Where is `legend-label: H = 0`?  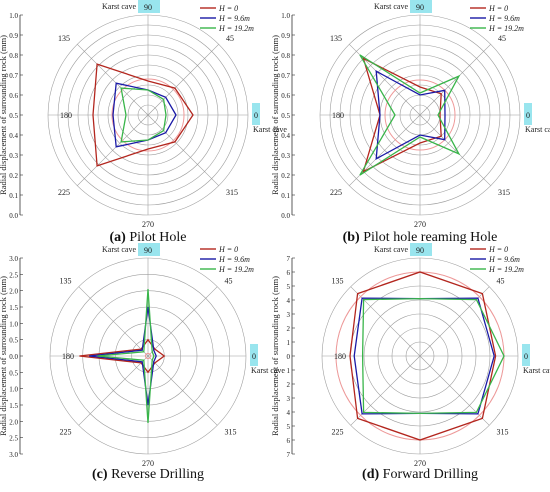
legend-label: H = 0 is located at coordinates (498, 8).